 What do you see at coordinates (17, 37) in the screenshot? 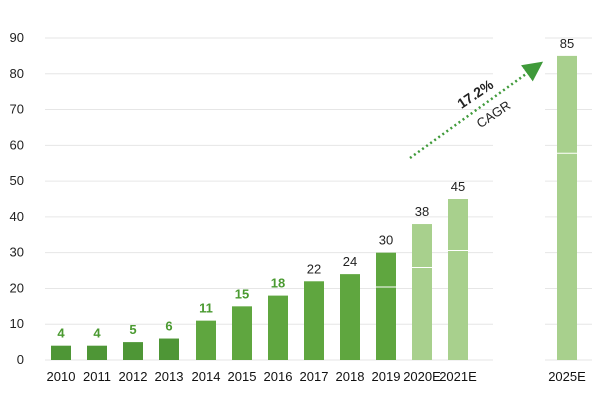
I see `y-tick-label: 90` at bounding box center [17, 37].